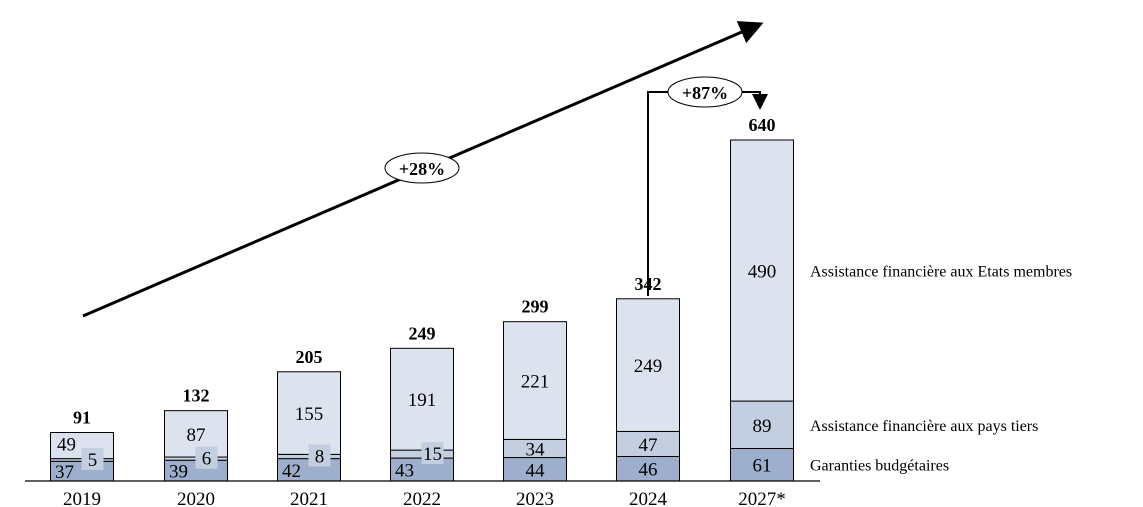 The image size is (1143, 507). I want to click on x-tick-label: 2023, so click(535, 498).